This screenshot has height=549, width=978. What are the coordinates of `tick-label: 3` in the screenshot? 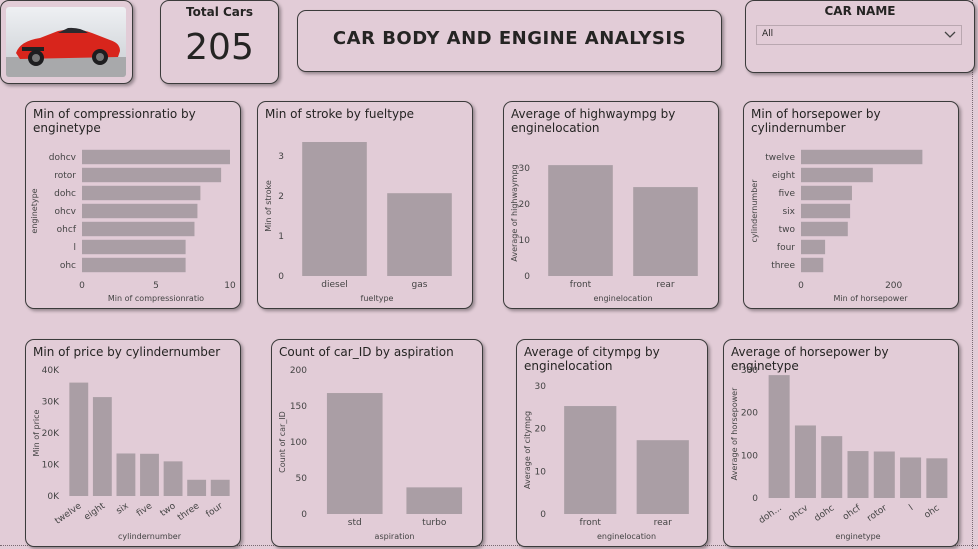 It's located at (281, 157).